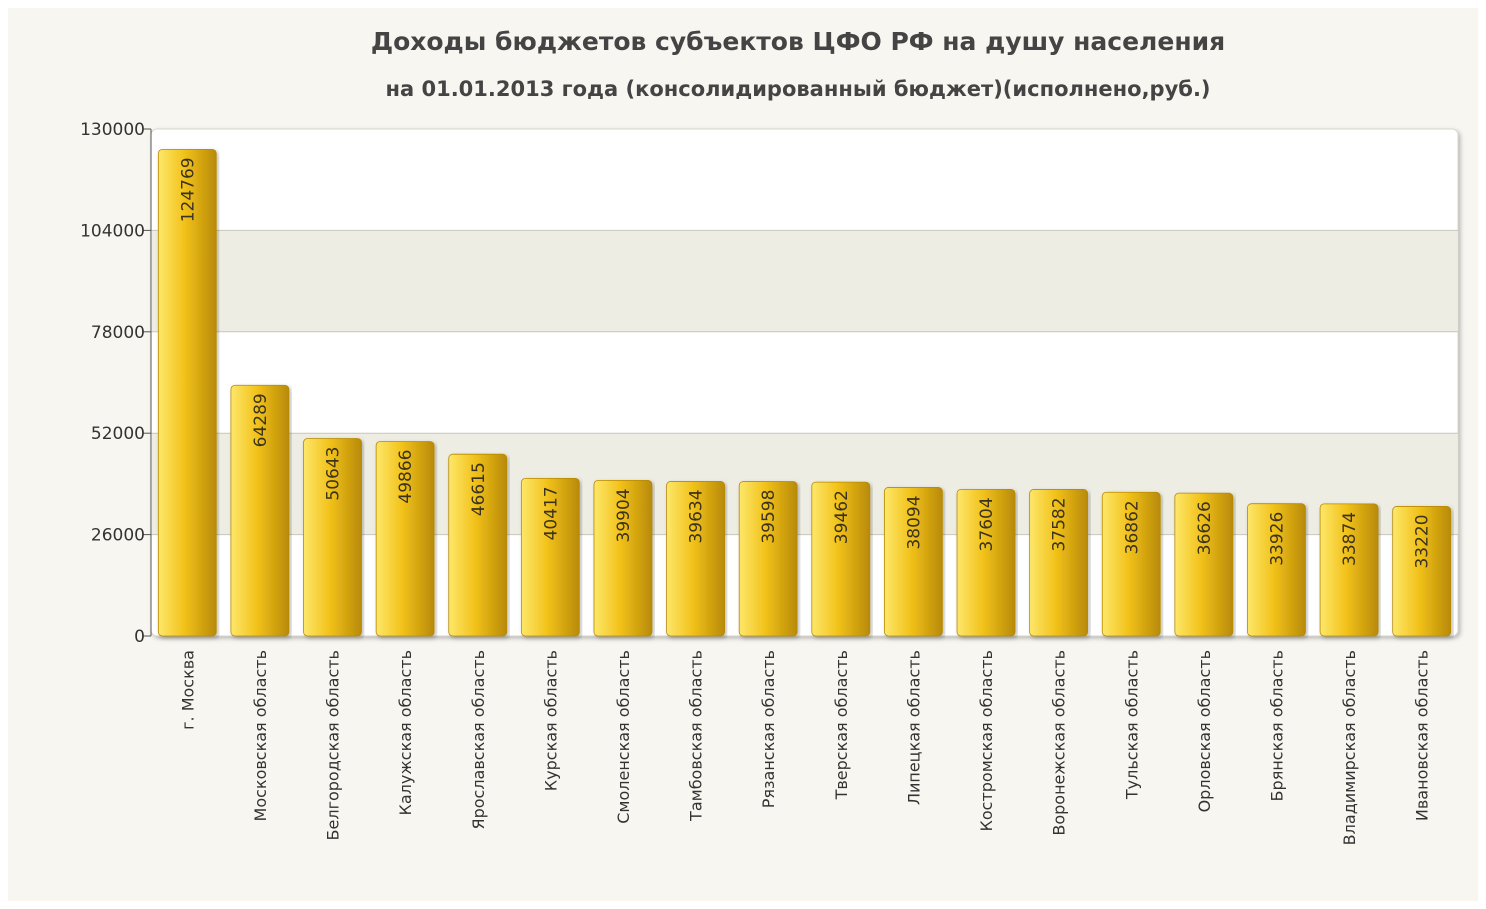  Describe the element at coordinates (1205, 528) in the screenshot. I see `bar-value-label: 36626` at that location.